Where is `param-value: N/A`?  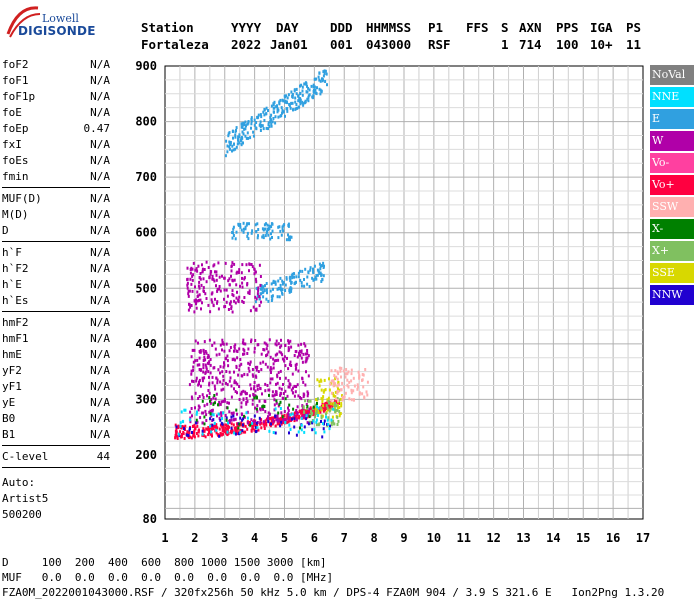 param-value: N/A is located at coordinates (100, 96).